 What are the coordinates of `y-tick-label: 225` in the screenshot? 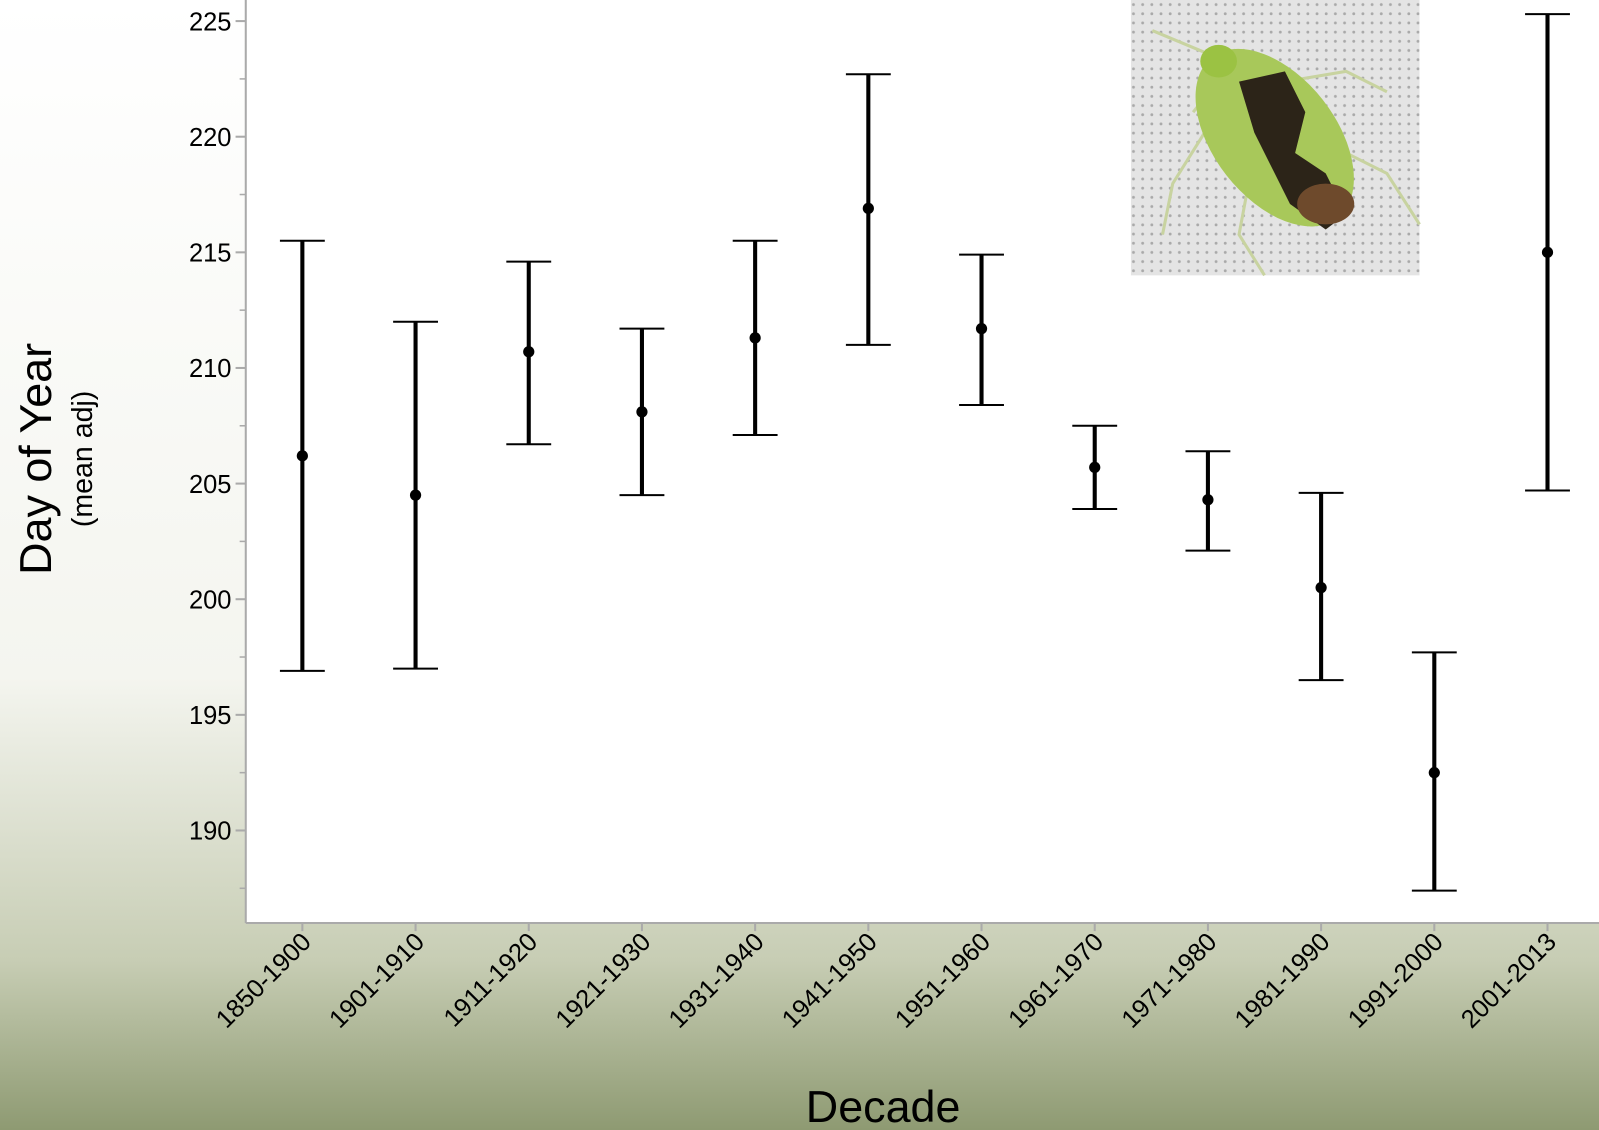 It's located at (210, 22).